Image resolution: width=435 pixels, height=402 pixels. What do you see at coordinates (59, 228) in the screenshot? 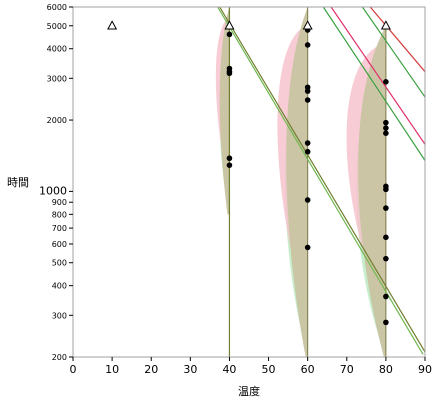
I see `y-tick-label: 700` at bounding box center [59, 228].